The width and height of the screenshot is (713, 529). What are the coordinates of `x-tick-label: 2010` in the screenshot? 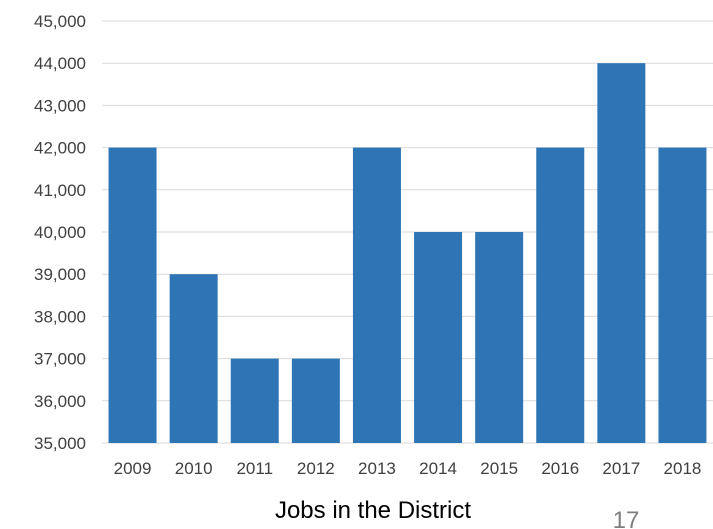 It's located at (194, 468).